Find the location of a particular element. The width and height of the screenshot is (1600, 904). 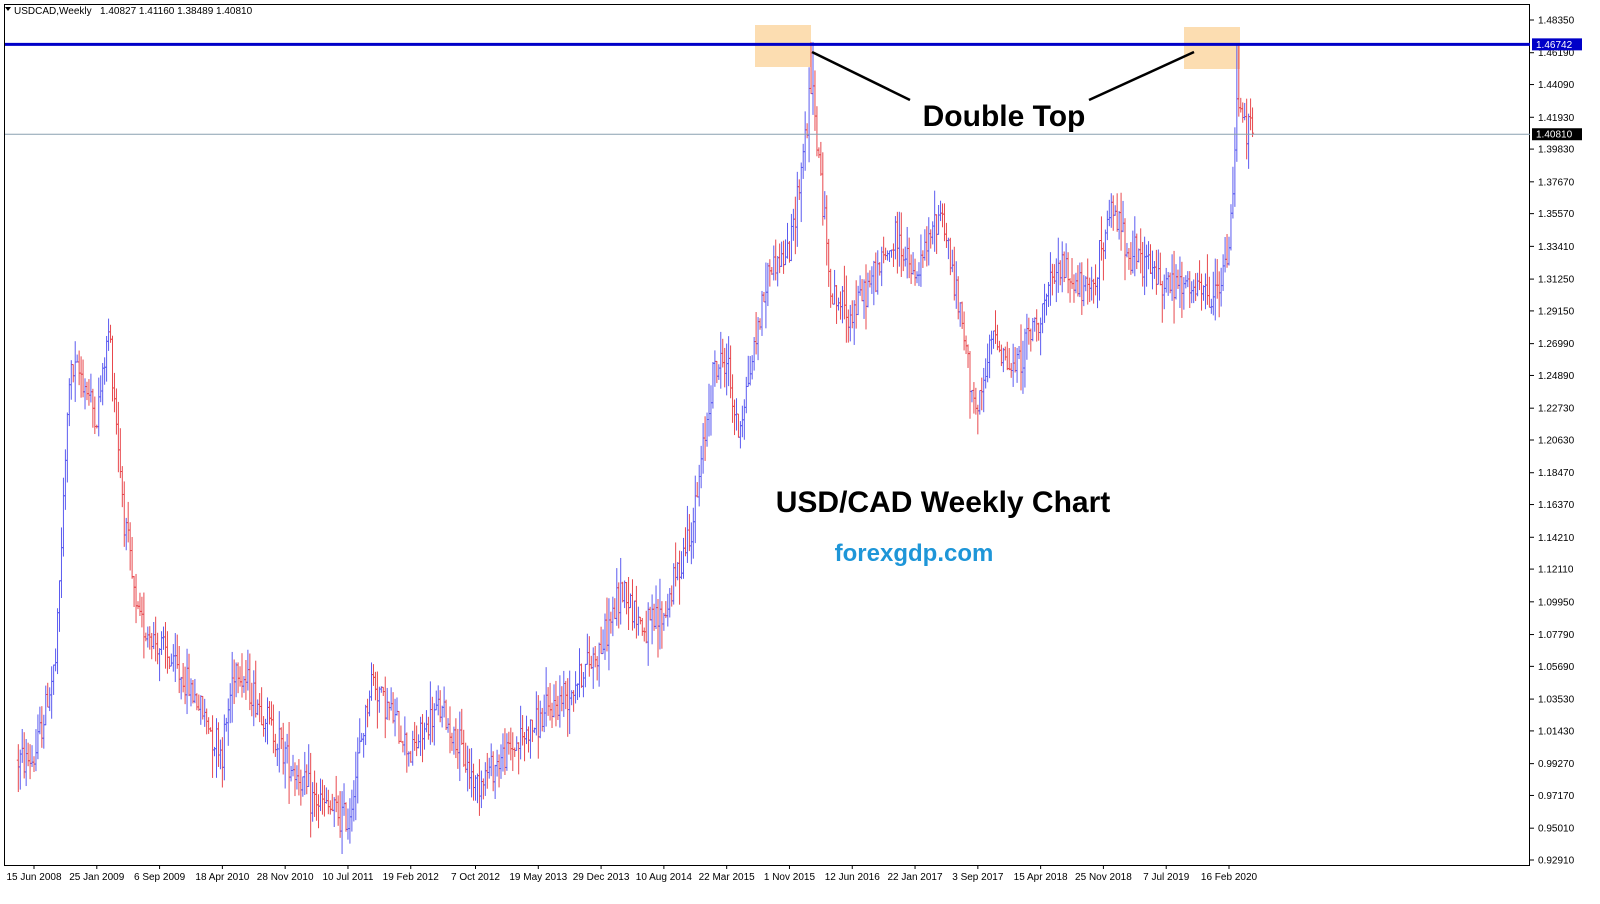

second-top-highlight is located at coordinates (1212, 48).